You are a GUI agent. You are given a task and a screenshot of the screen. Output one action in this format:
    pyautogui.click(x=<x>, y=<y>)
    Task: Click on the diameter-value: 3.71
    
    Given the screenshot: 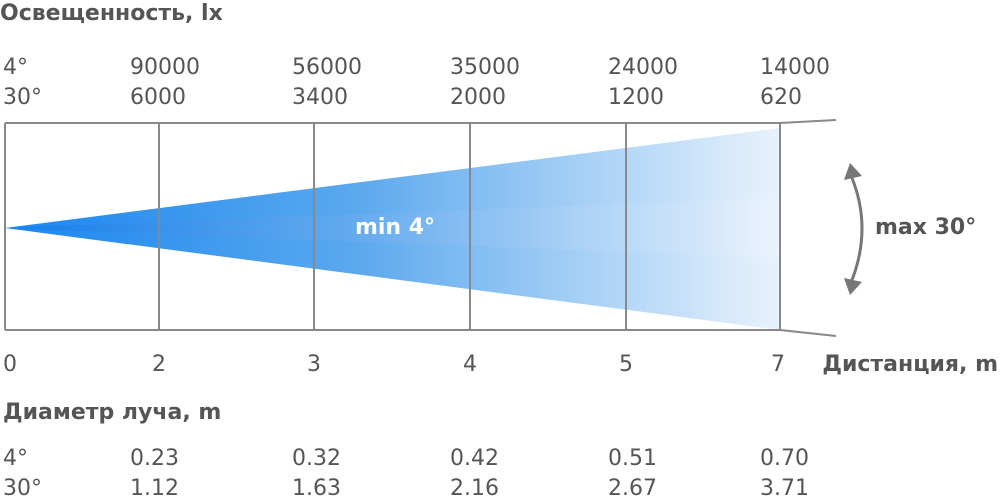 What is the action you would take?
    pyautogui.click(x=784, y=487)
    